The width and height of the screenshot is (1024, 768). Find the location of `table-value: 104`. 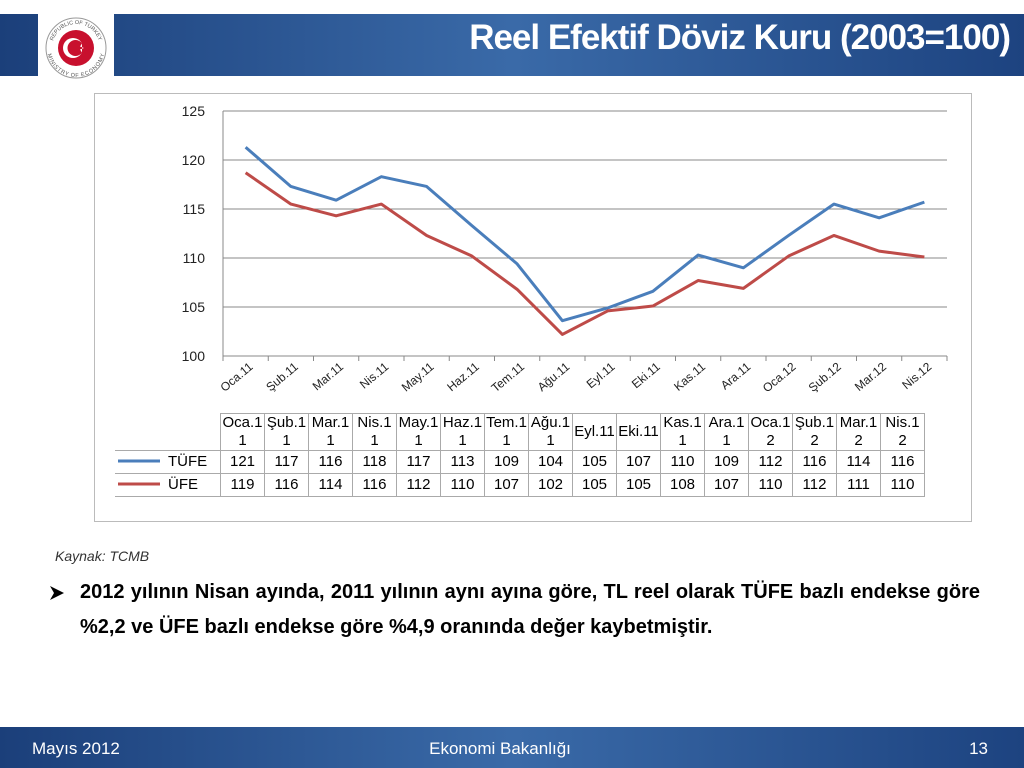

table-value: 104 is located at coordinates (550, 462).